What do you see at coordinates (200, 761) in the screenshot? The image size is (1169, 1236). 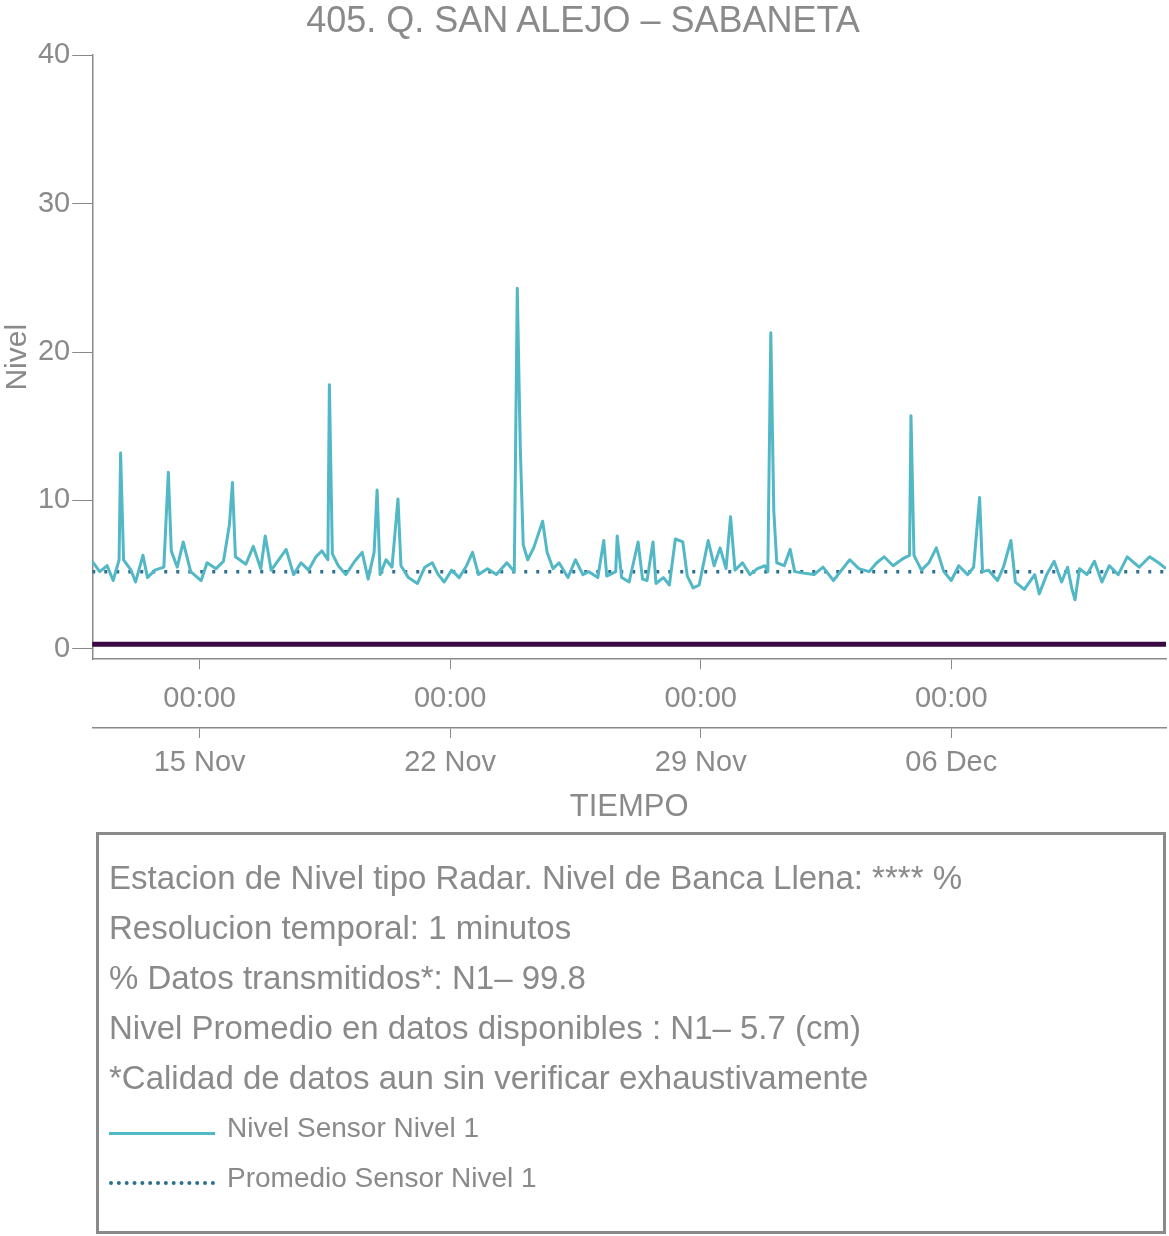 I see `x2-tick-label: 15 Nov` at bounding box center [200, 761].